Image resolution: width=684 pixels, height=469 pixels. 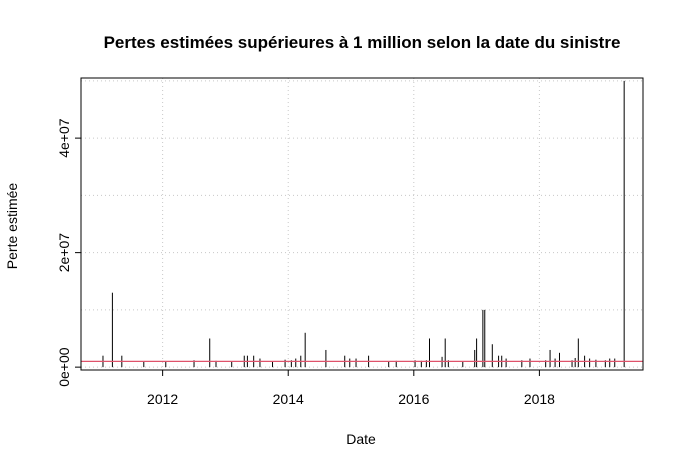 I want to click on x-axis: 2012 2014 2016 2018, so click(x=351, y=388).